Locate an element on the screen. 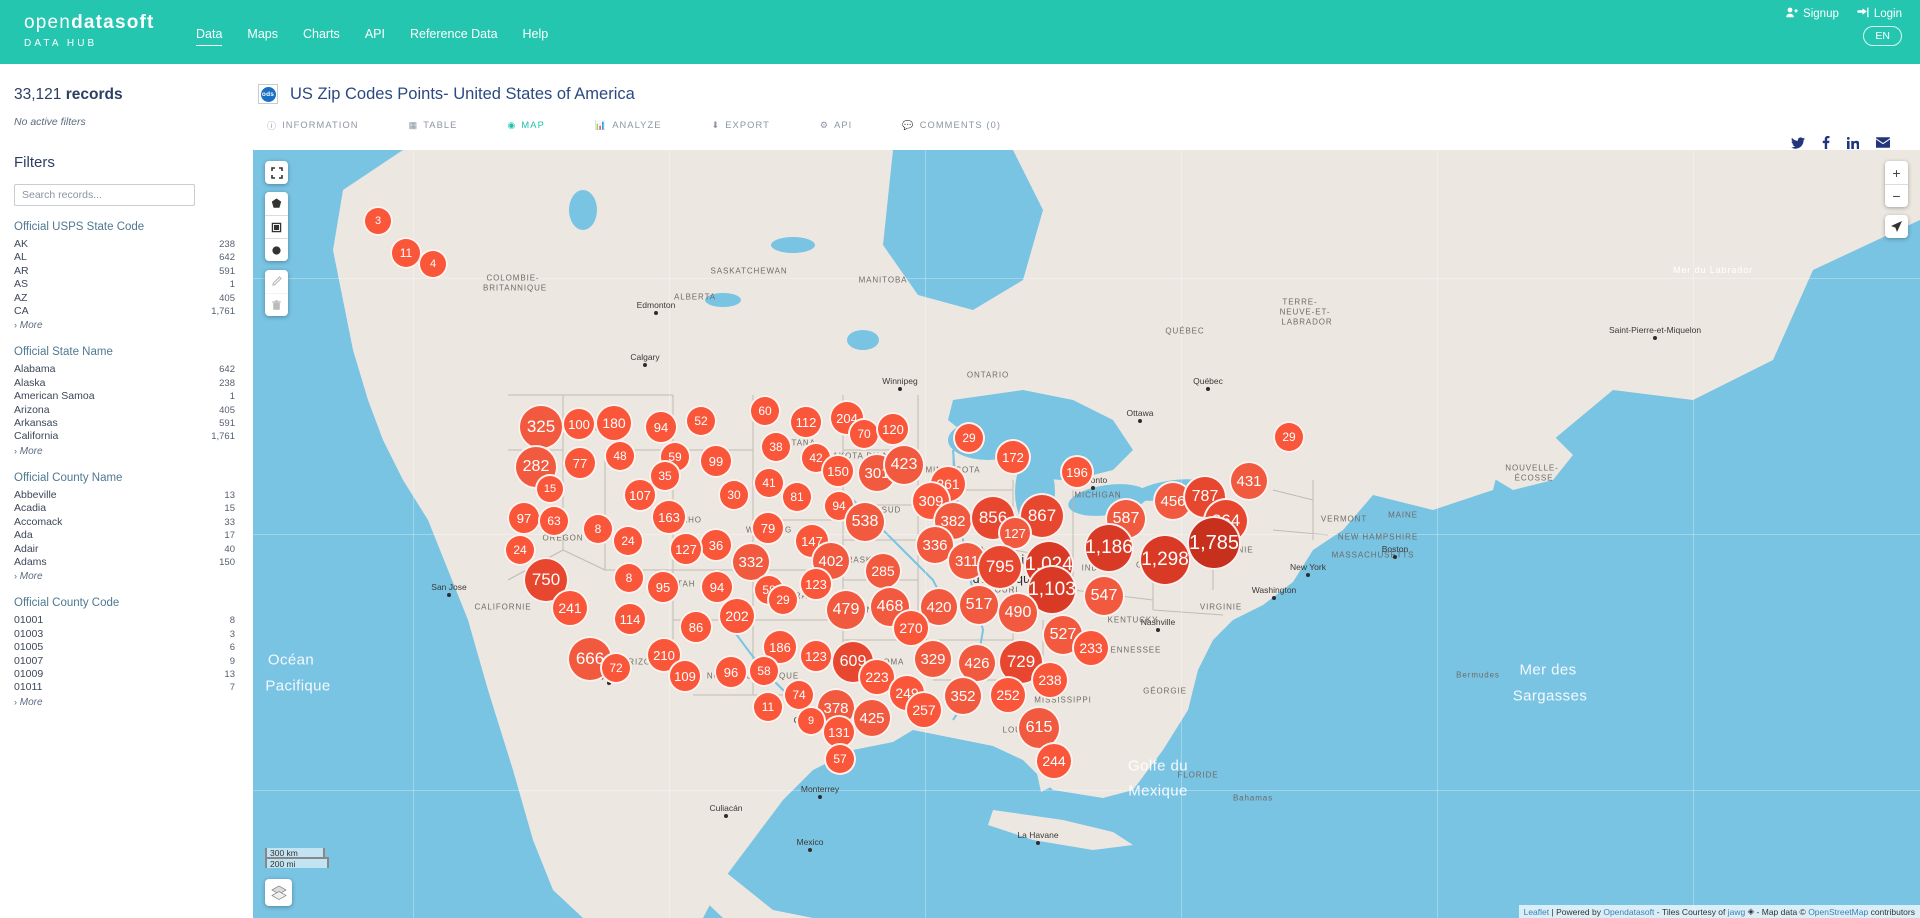 The height and width of the screenshot is (918, 1920). cluster-marker: 30 is located at coordinates (734, 495).